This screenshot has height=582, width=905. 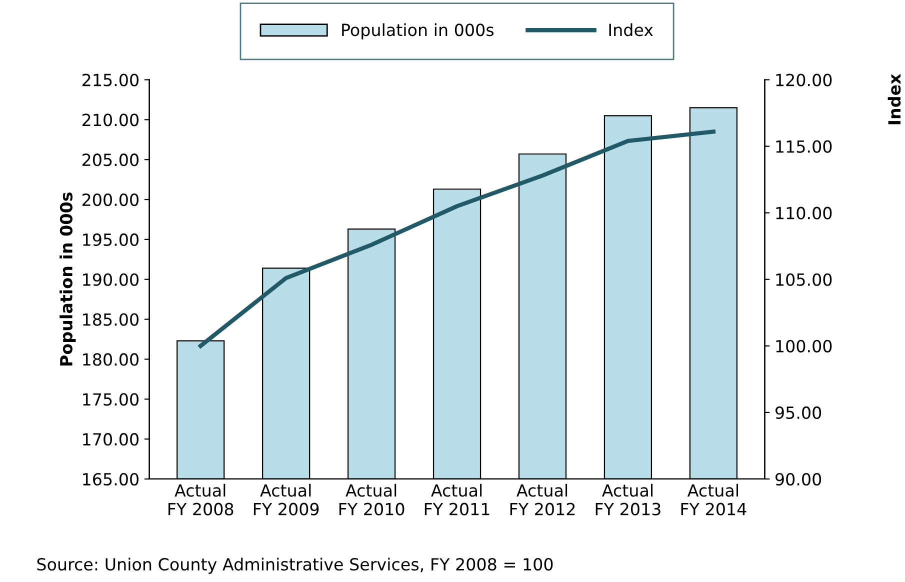 I want to click on x-tick-label: Actual FY 2010, so click(x=371, y=500).